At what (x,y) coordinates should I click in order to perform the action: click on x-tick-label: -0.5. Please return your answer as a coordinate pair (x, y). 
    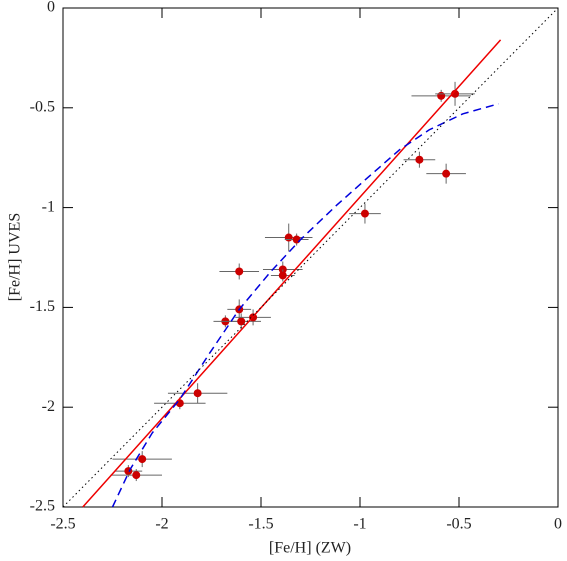
    Looking at the image, I should click on (458, 524).